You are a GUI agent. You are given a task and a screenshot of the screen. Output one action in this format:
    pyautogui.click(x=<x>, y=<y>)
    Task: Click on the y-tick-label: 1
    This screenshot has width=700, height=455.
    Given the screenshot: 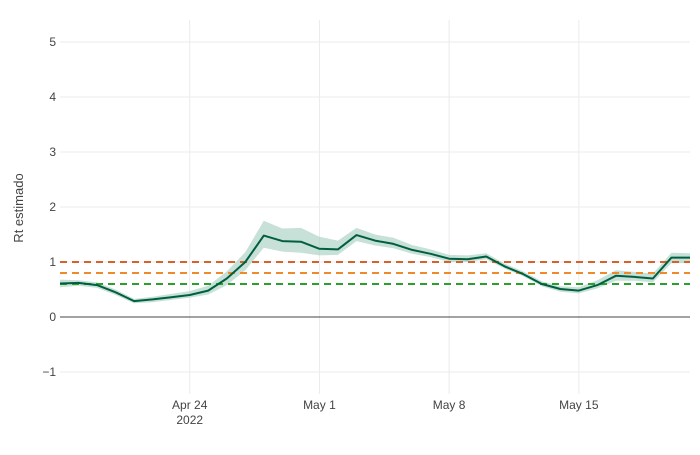 What is the action you would take?
    pyautogui.click(x=52, y=262)
    